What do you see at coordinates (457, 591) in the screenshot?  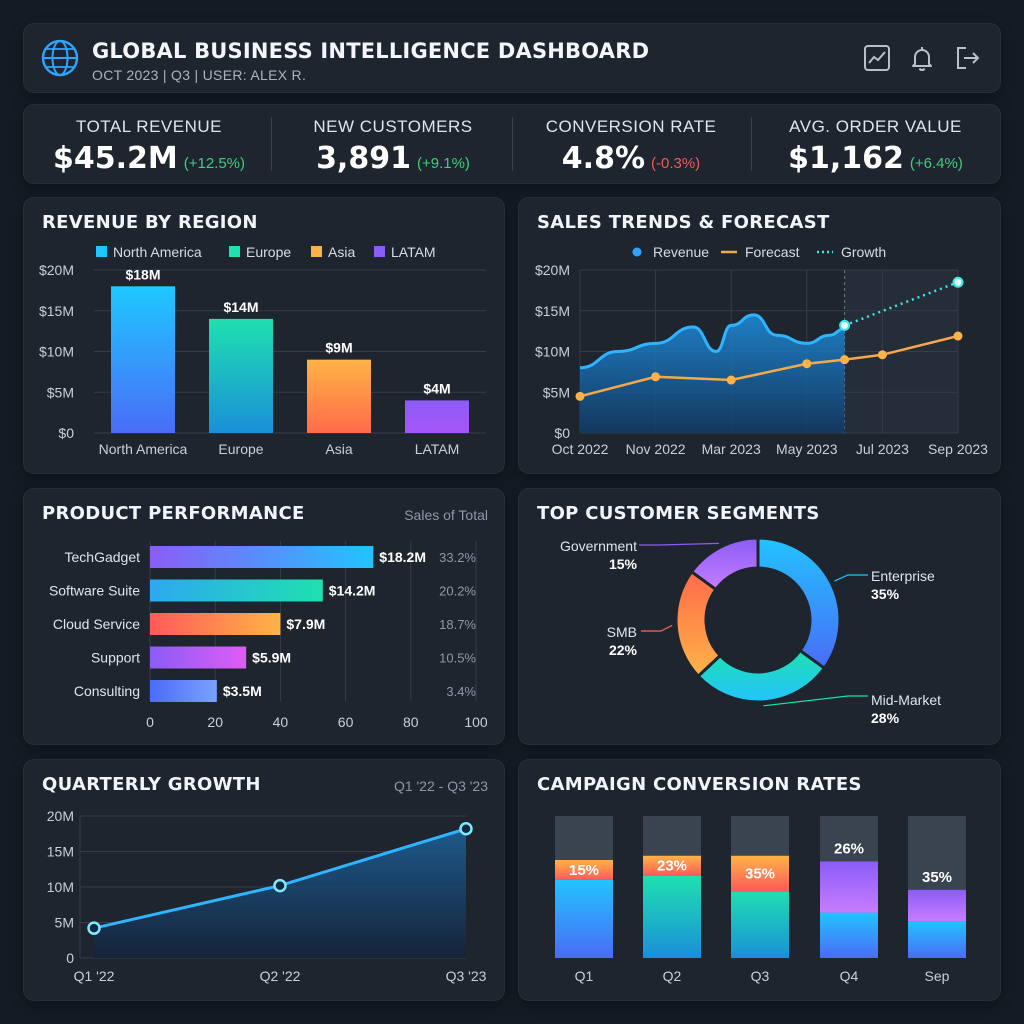 I see `share-label: 20.2%` at bounding box center [457, 591].